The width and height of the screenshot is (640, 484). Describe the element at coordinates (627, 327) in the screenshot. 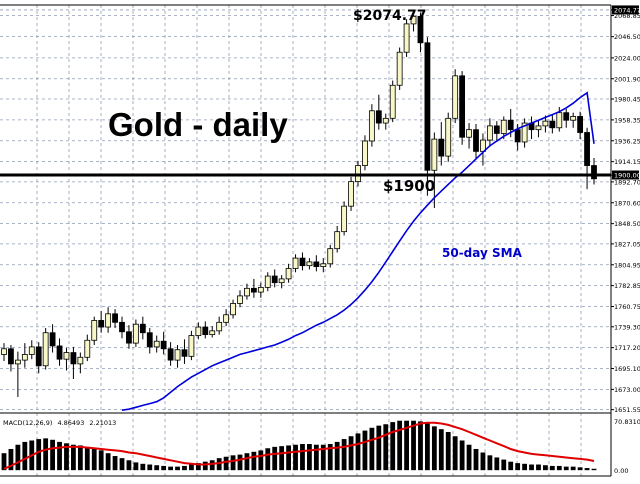

I see `price-tick-label: 1739.30` at that location.